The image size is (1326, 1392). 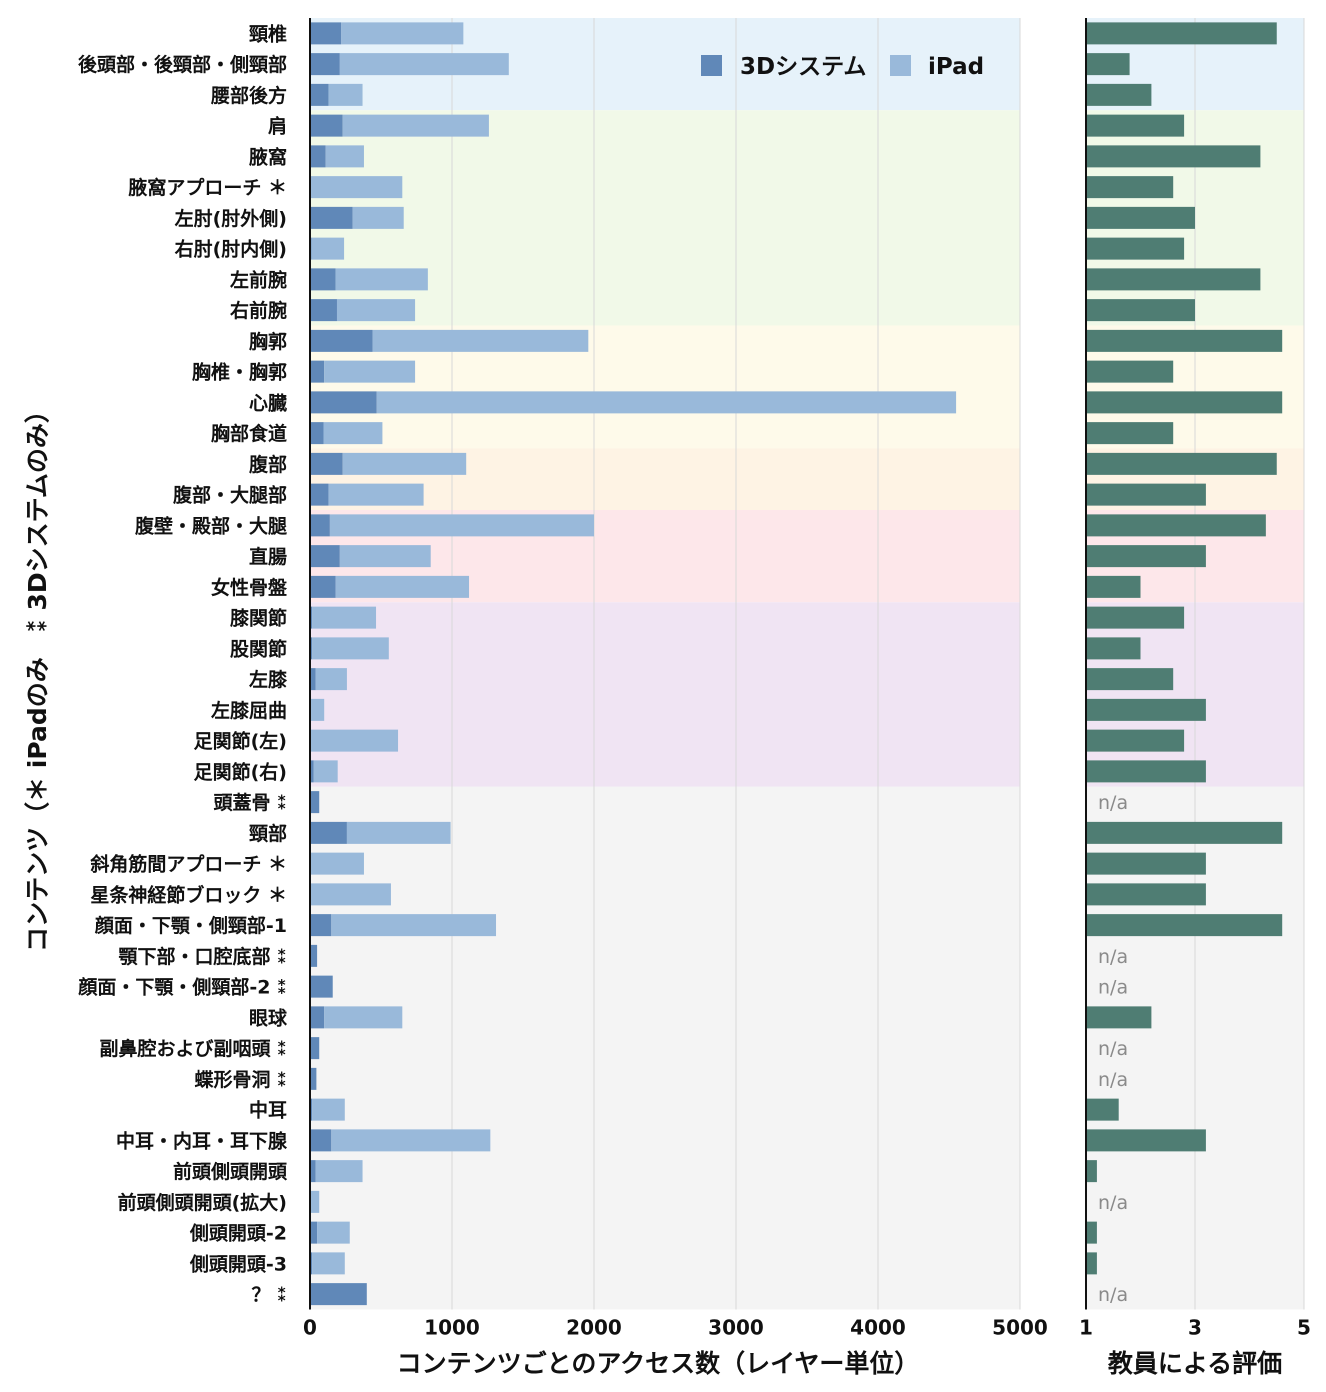 I want to click on category-label-34: 蝶形骨洞 ⁑, so click(x=240, y=1079).